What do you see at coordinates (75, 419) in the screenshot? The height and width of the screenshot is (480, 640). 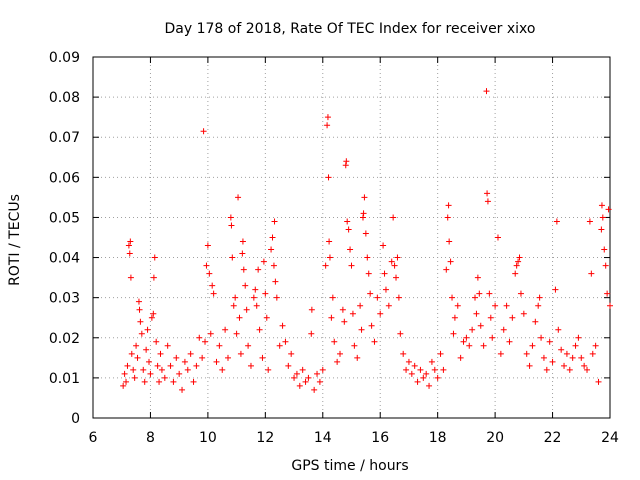 I see `y-tick-label: 0` at bounding box center [75, 419].